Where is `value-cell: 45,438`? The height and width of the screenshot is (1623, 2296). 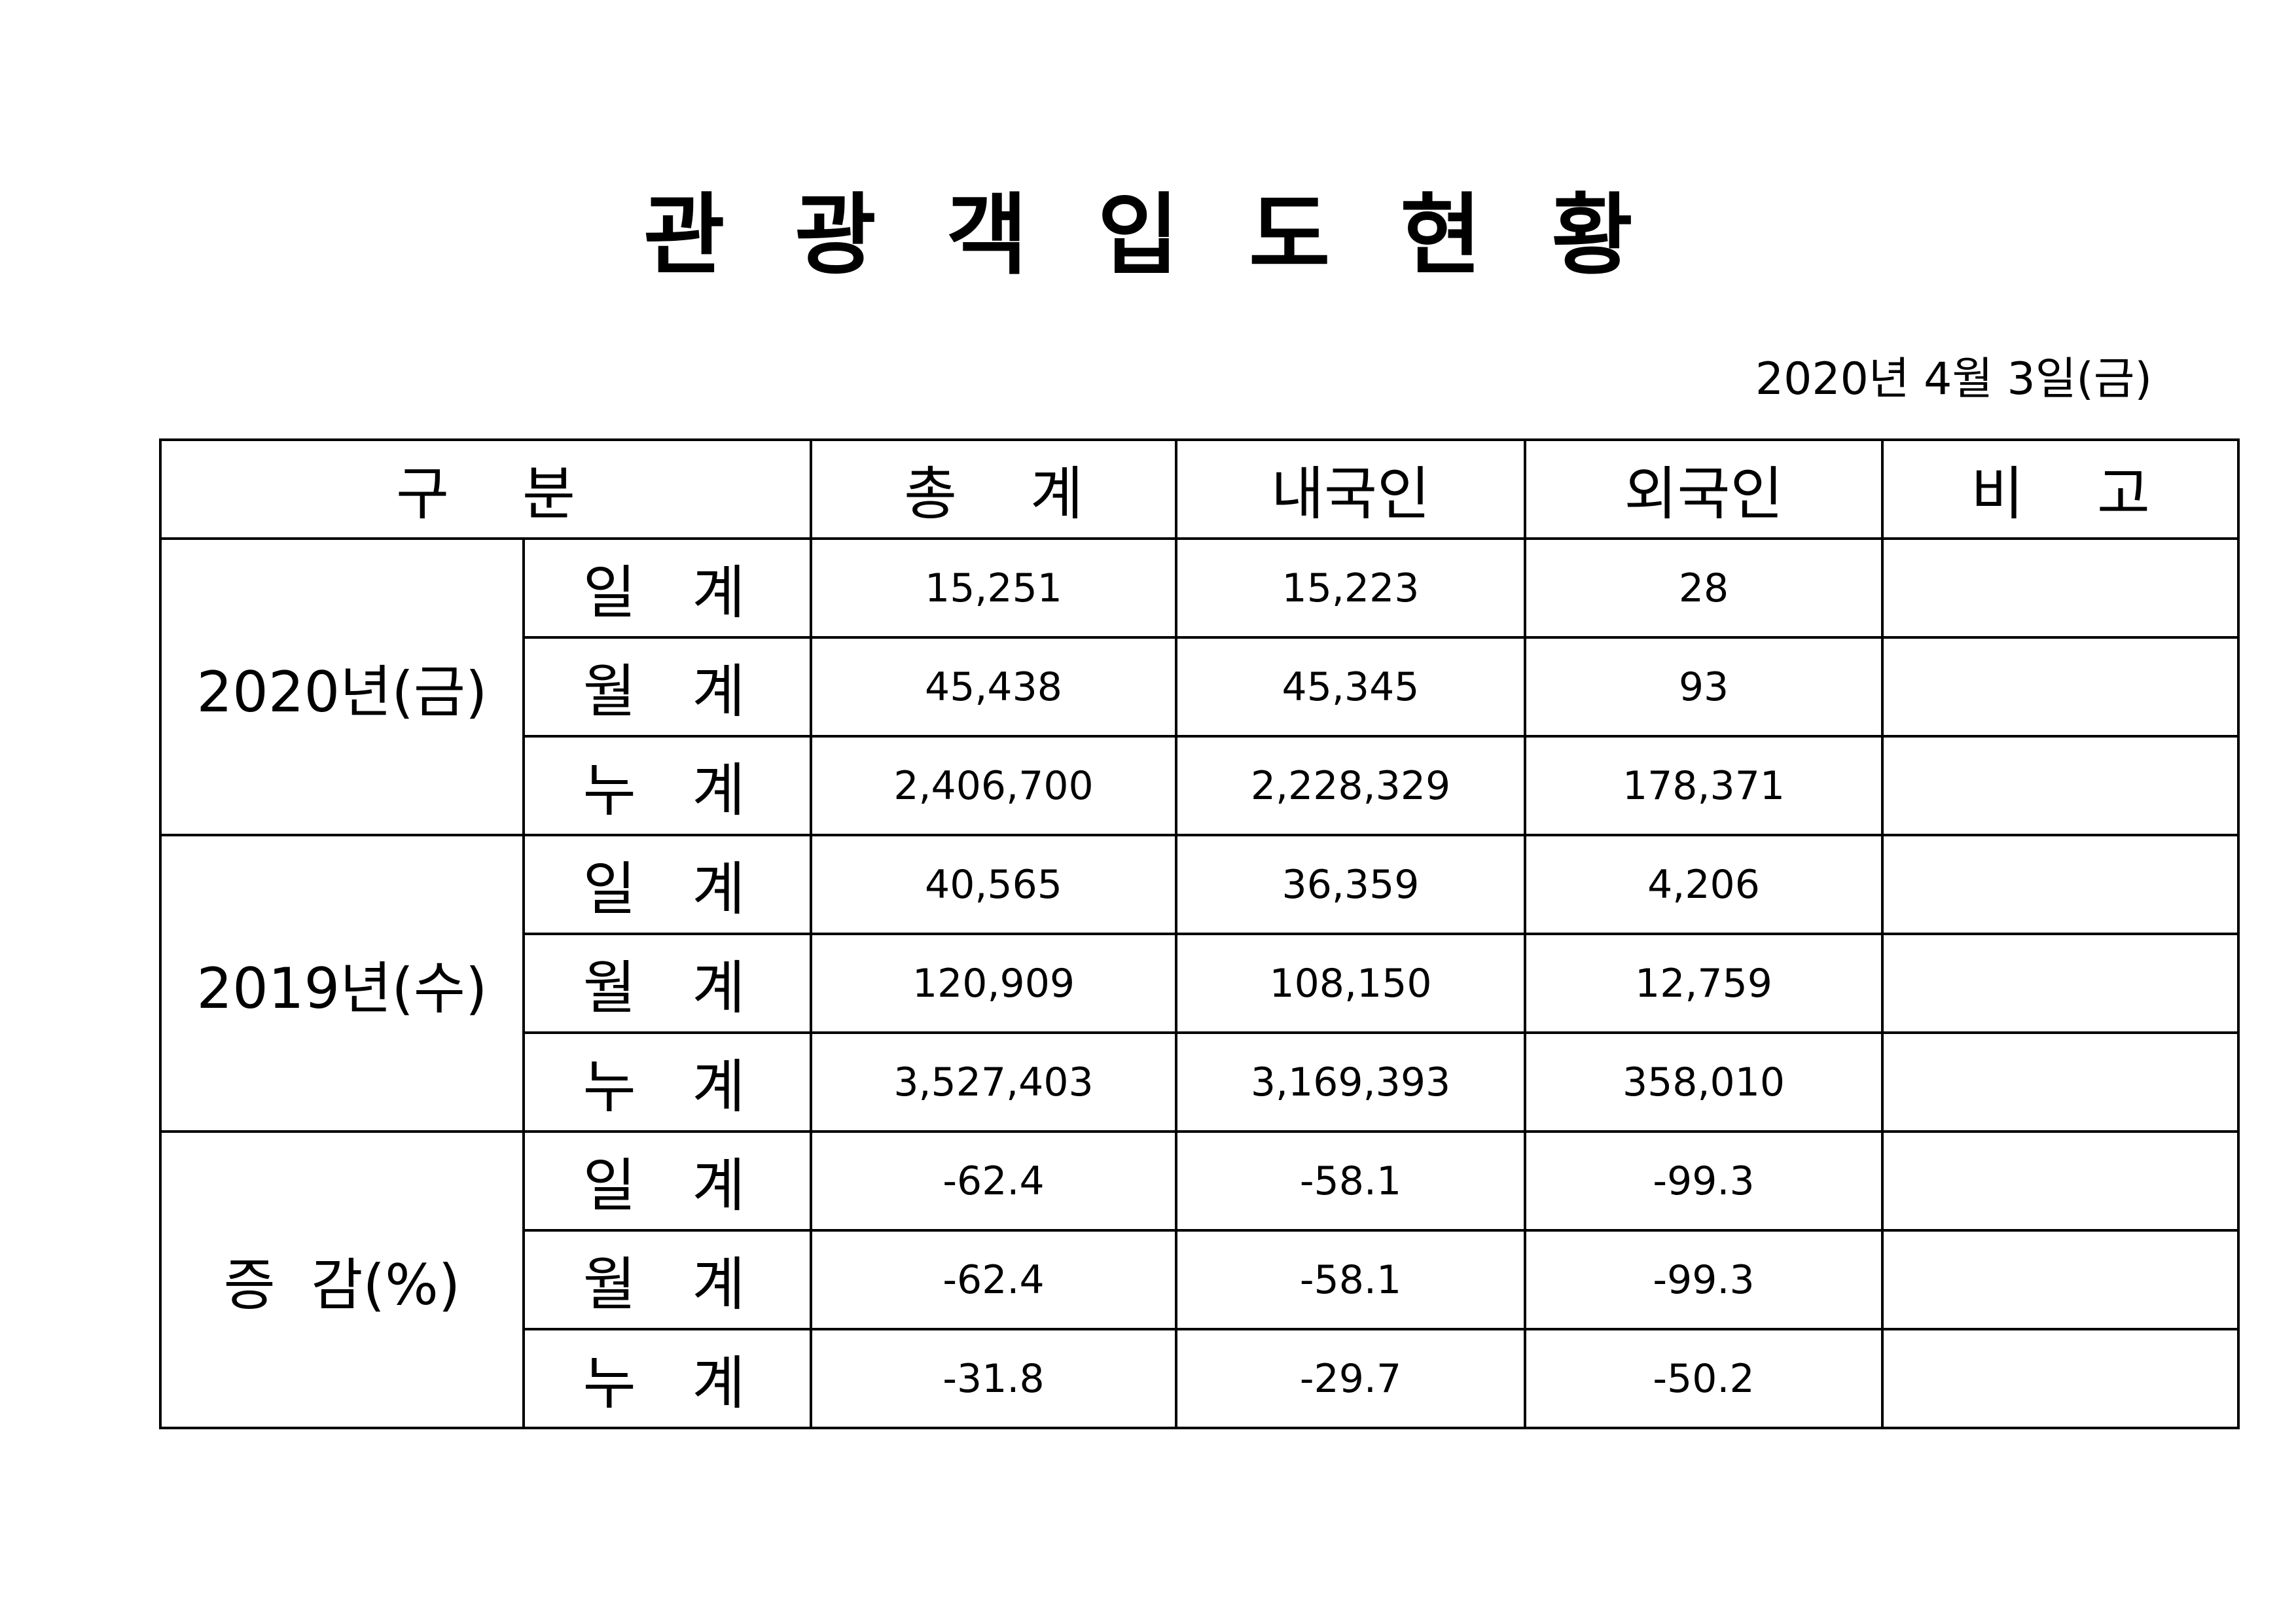
value-cell: 45,438 is located at coordinates (993, 687).